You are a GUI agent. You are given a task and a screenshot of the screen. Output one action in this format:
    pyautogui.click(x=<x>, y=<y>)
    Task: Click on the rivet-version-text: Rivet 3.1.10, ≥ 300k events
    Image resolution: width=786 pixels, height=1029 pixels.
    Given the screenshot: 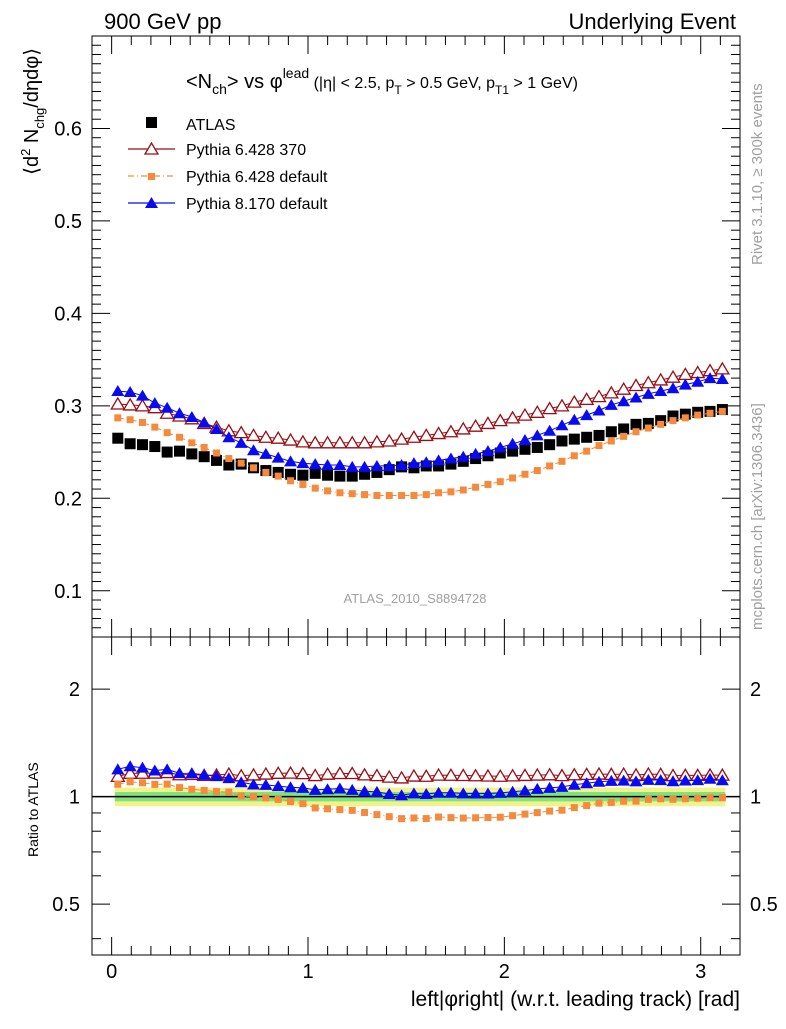 What is the action you would take?
    pyautogui.click(x=757, y=174)
    